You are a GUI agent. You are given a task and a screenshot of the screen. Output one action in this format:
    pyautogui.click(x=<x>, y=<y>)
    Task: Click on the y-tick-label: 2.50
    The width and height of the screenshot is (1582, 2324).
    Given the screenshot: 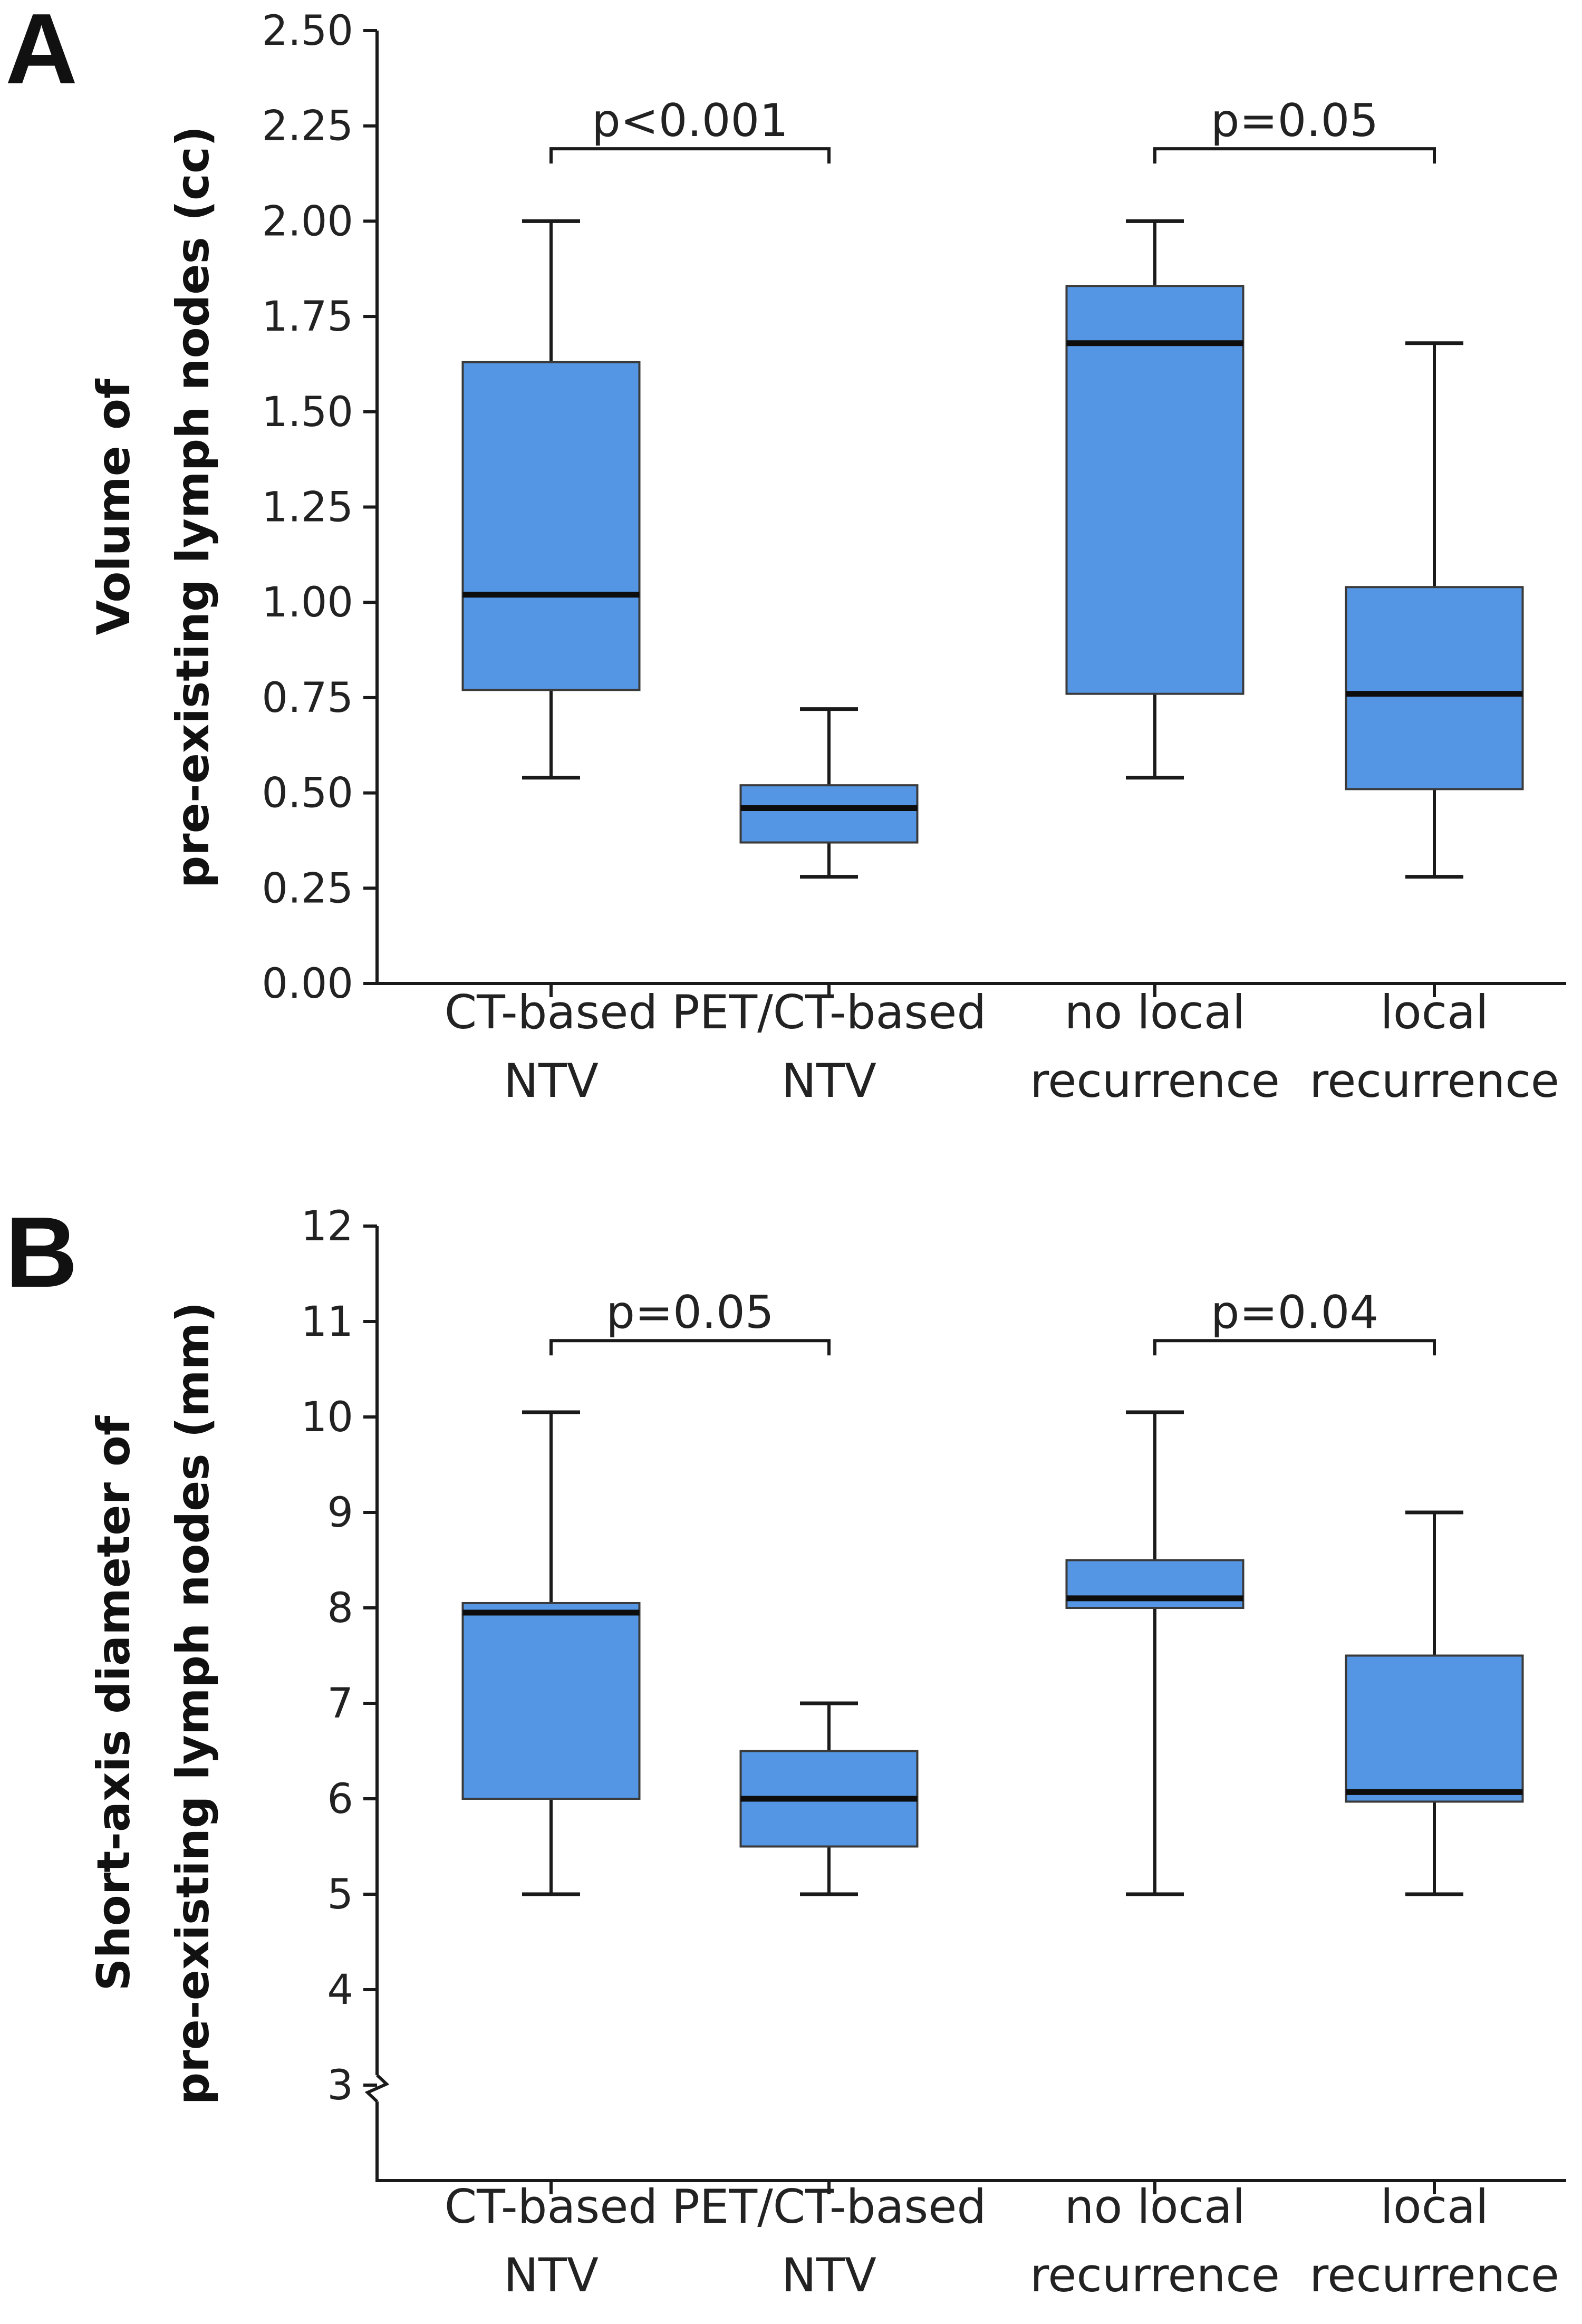 What is the action you would take?
    pyautogui.click(x=307, y=31)
    